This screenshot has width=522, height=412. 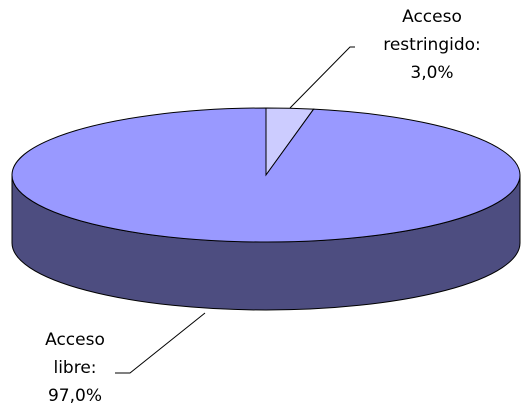 What do you see at coordinates (432, 31) in the screenshot?
I see `slice-label: Acceso restringido:` at bounding box center [432, 31].